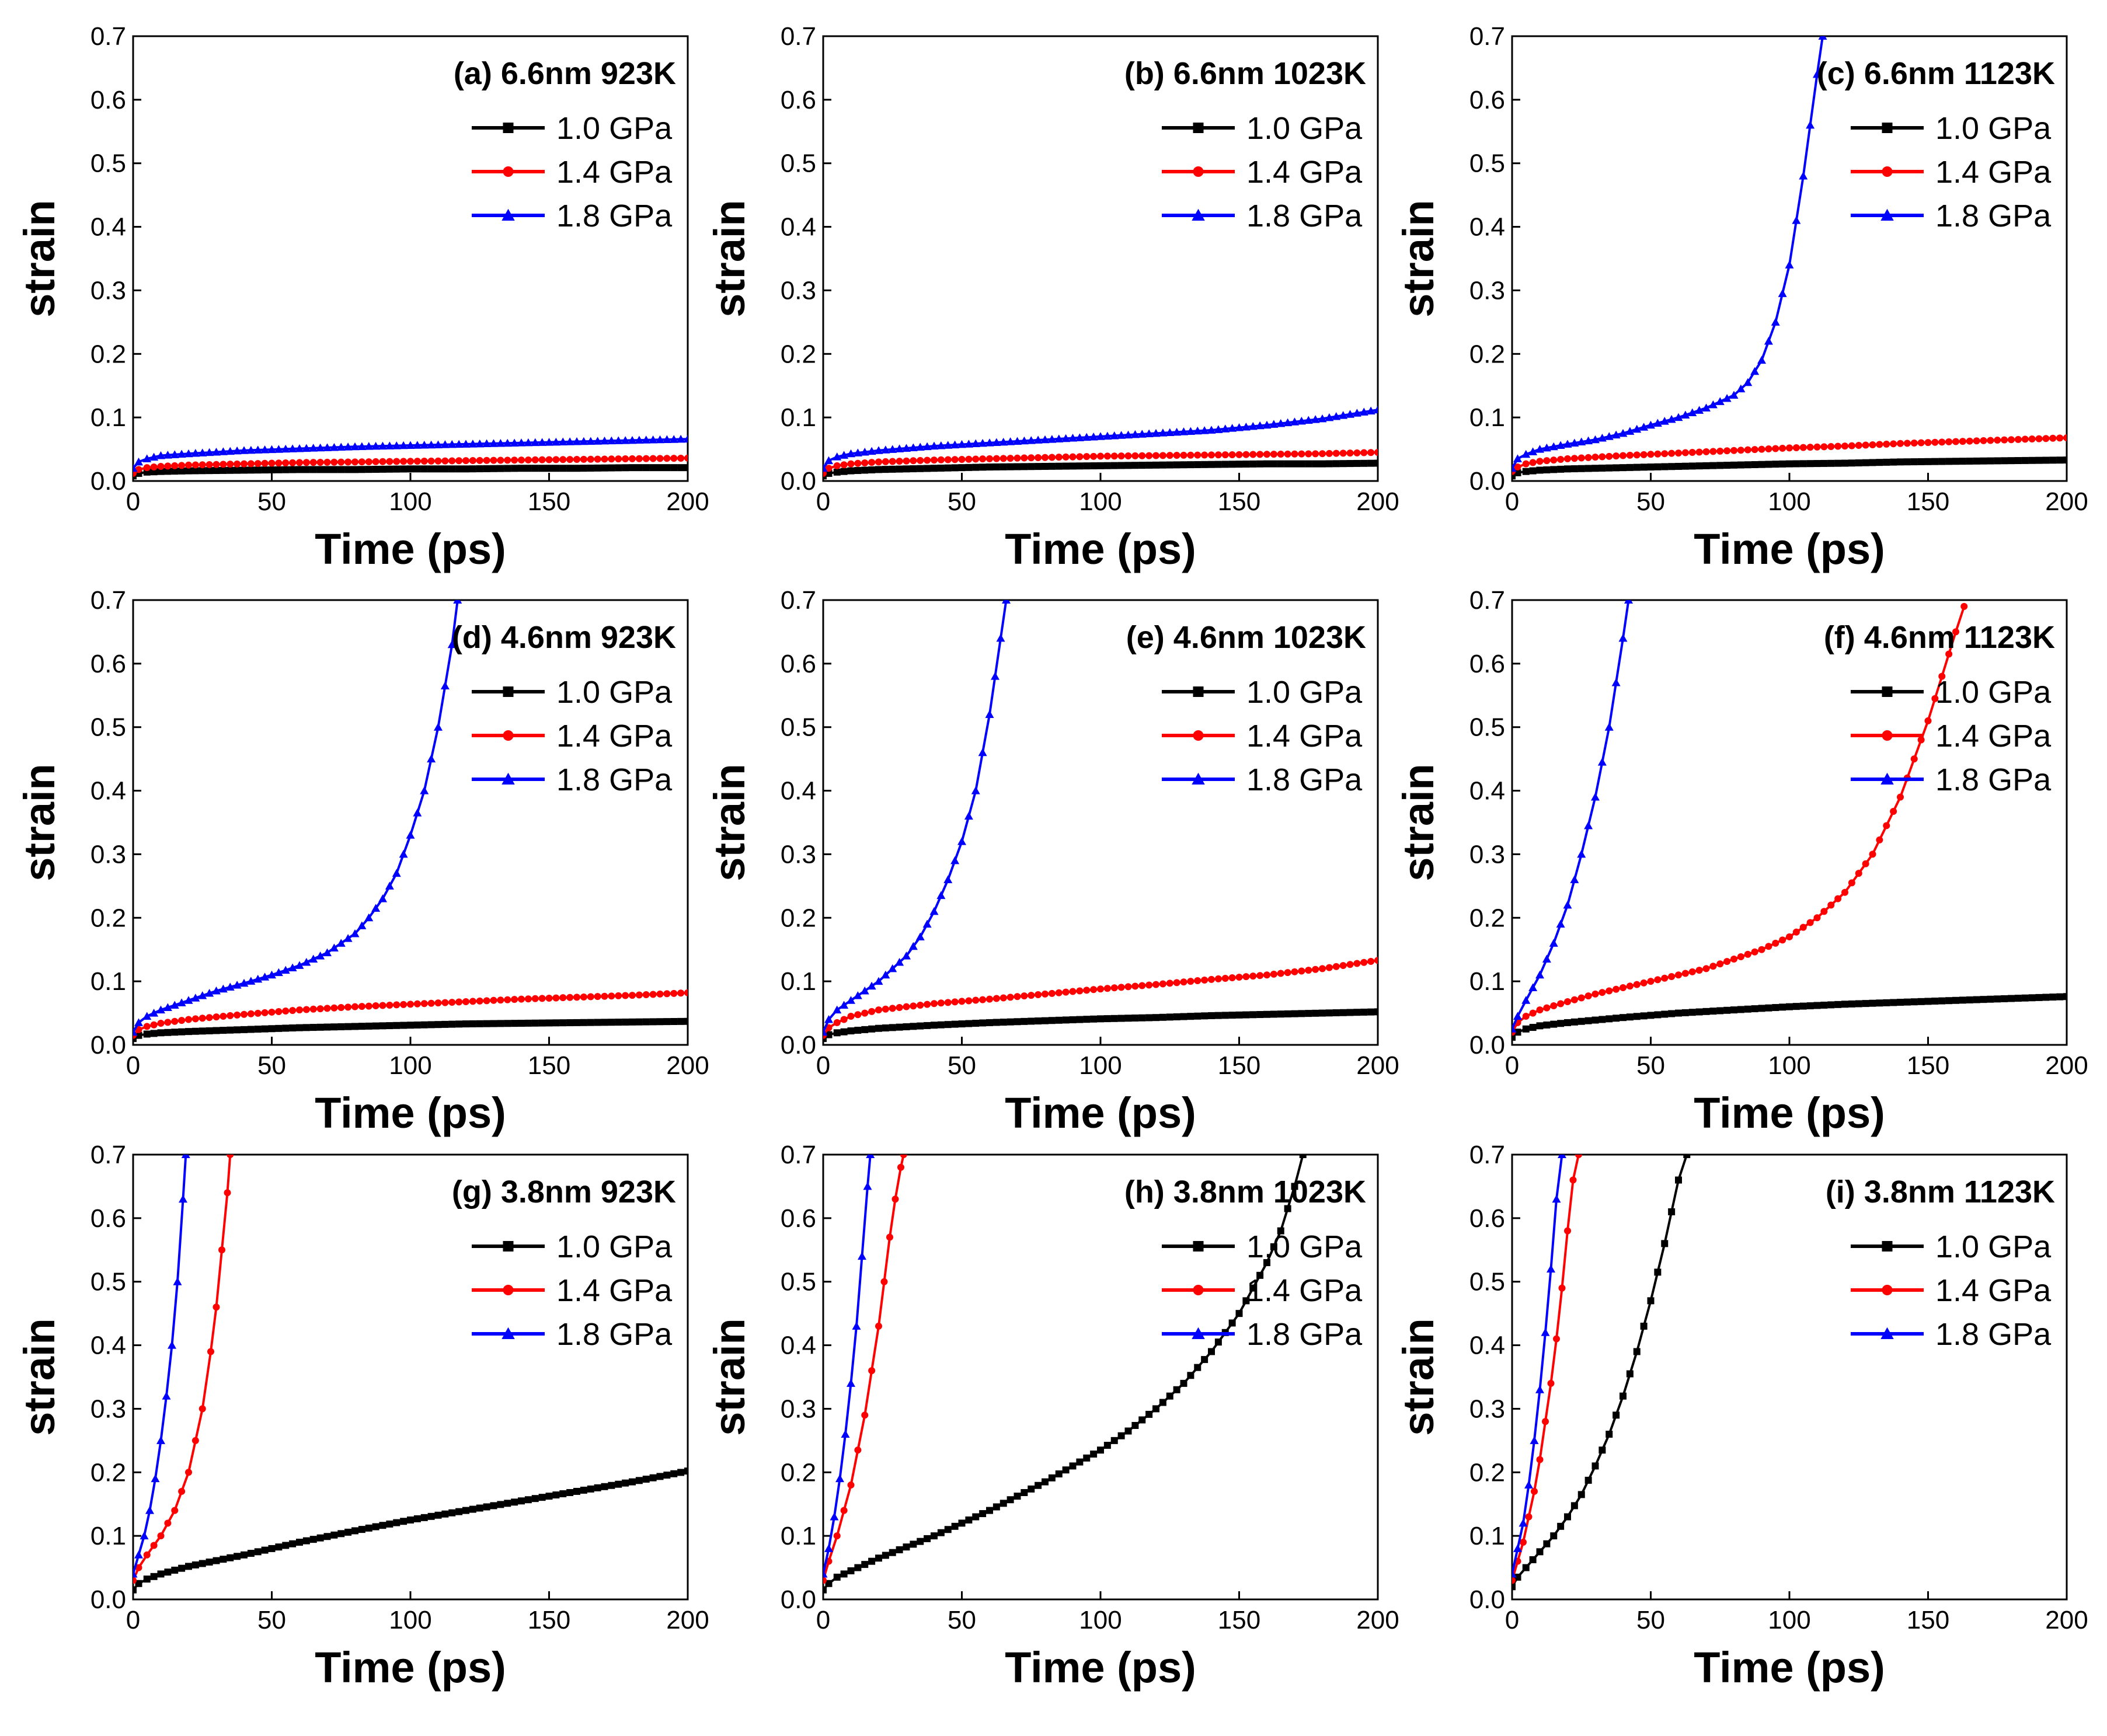  I want to click on y-axis-title: strain, so click(40, 259).